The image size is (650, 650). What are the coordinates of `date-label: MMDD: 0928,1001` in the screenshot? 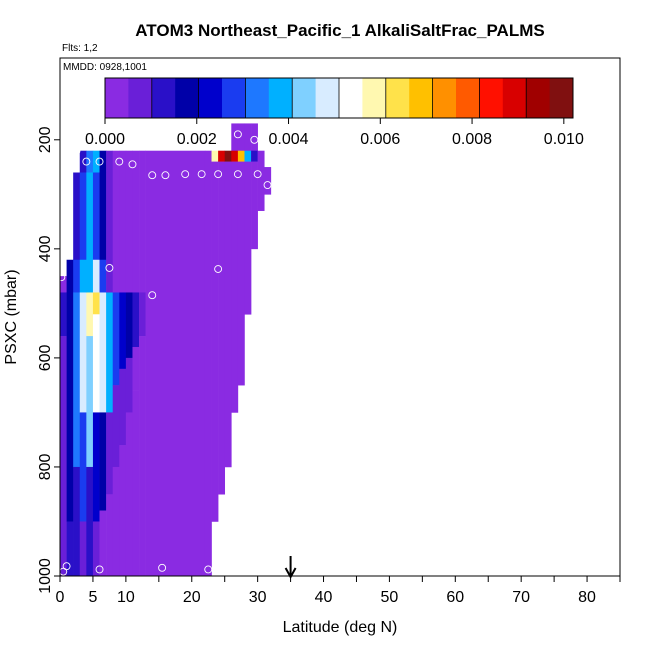 It's located at (105, 67).